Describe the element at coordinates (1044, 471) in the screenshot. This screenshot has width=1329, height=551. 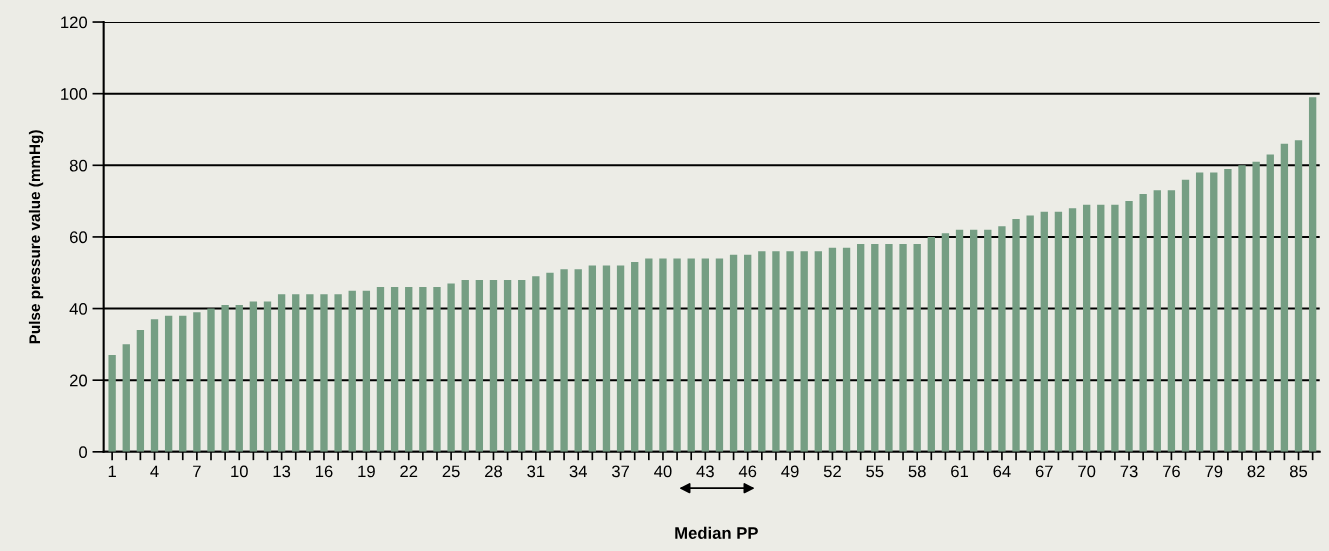
I see `x-tick-label: 67` at that location.